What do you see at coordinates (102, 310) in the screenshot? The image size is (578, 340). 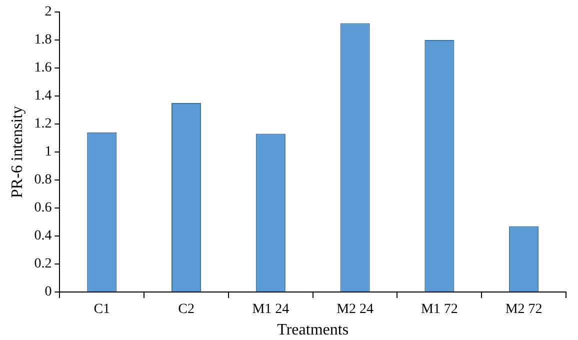 I see `x-tick-label: C1` at bounding box center [102, 310].